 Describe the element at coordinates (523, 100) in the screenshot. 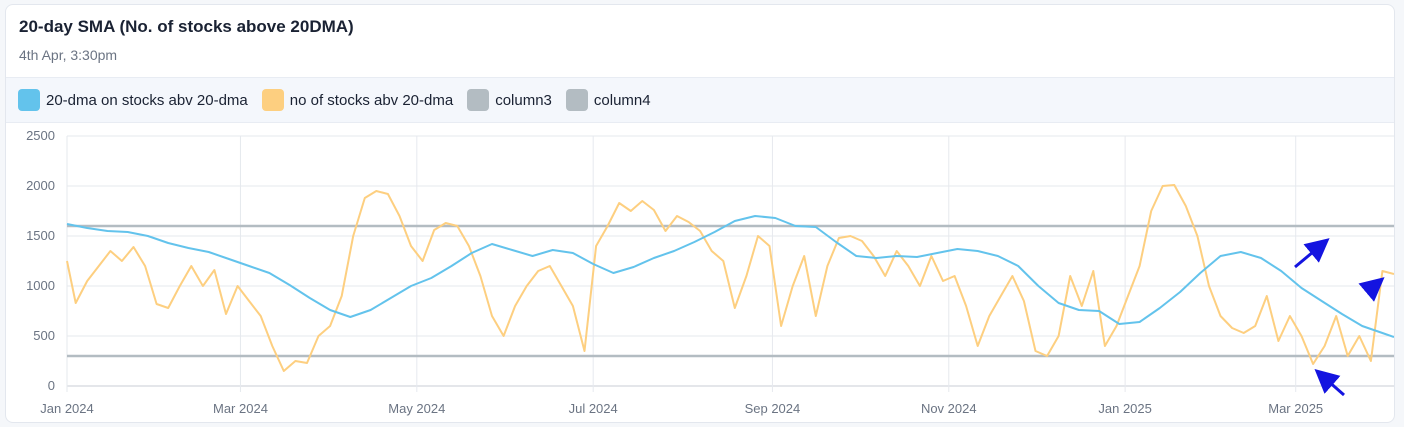

I see `legend-label: column3` at that location.